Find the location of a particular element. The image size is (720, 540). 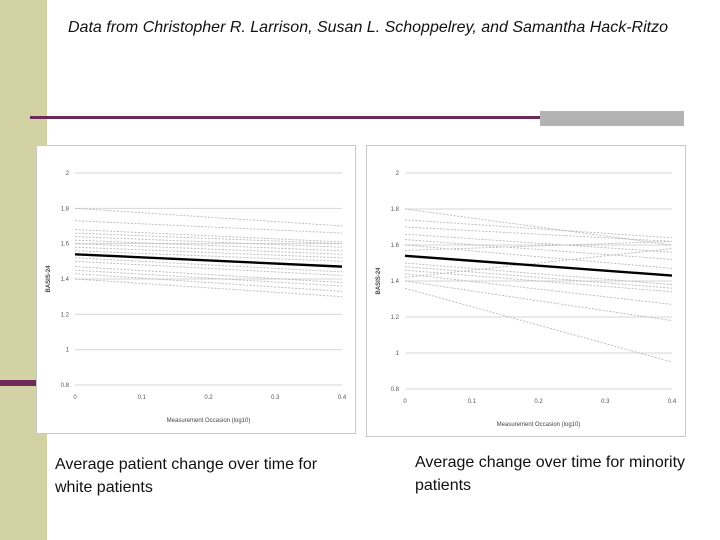

sidebar-notch is located at coordinates (23, 383).